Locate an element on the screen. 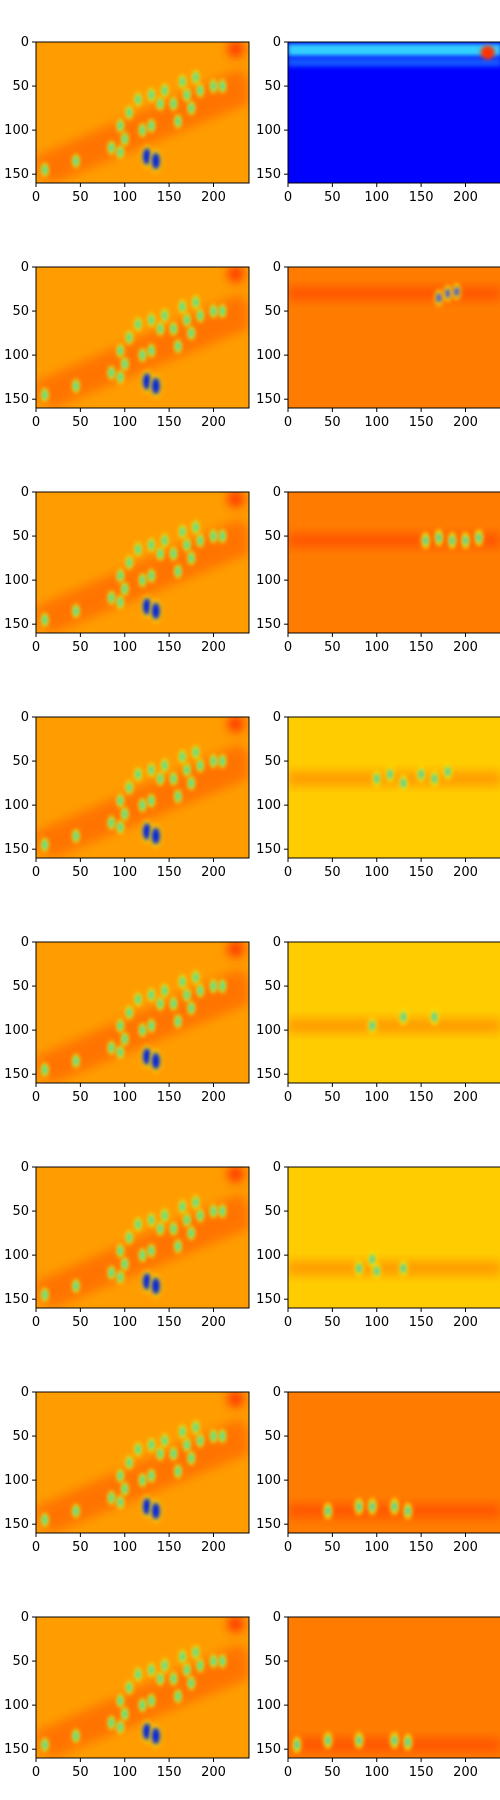 The image size is (500, 1800). right-panel-6: 0 50 100 150 200 0 50 100 150 is located at coordinates (378, 1245).